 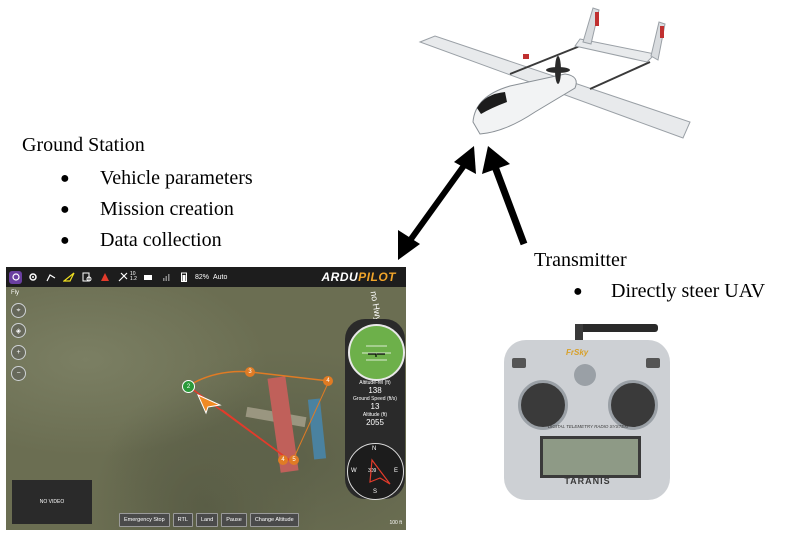 I want to click on bullet-item: ● Data collection, so click(x=141, y=240).